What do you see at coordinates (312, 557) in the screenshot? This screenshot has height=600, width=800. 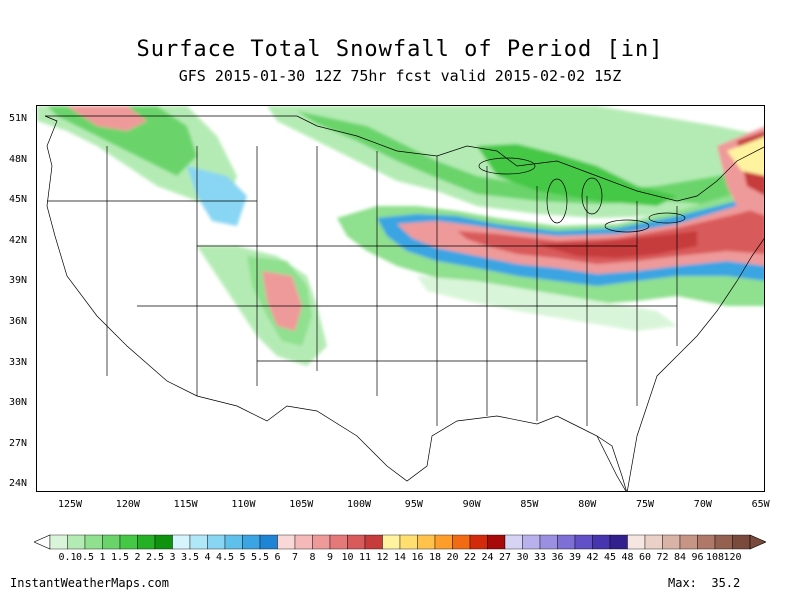 I see `colorbar-tick-label: 8` at bounding box center [312, 557].